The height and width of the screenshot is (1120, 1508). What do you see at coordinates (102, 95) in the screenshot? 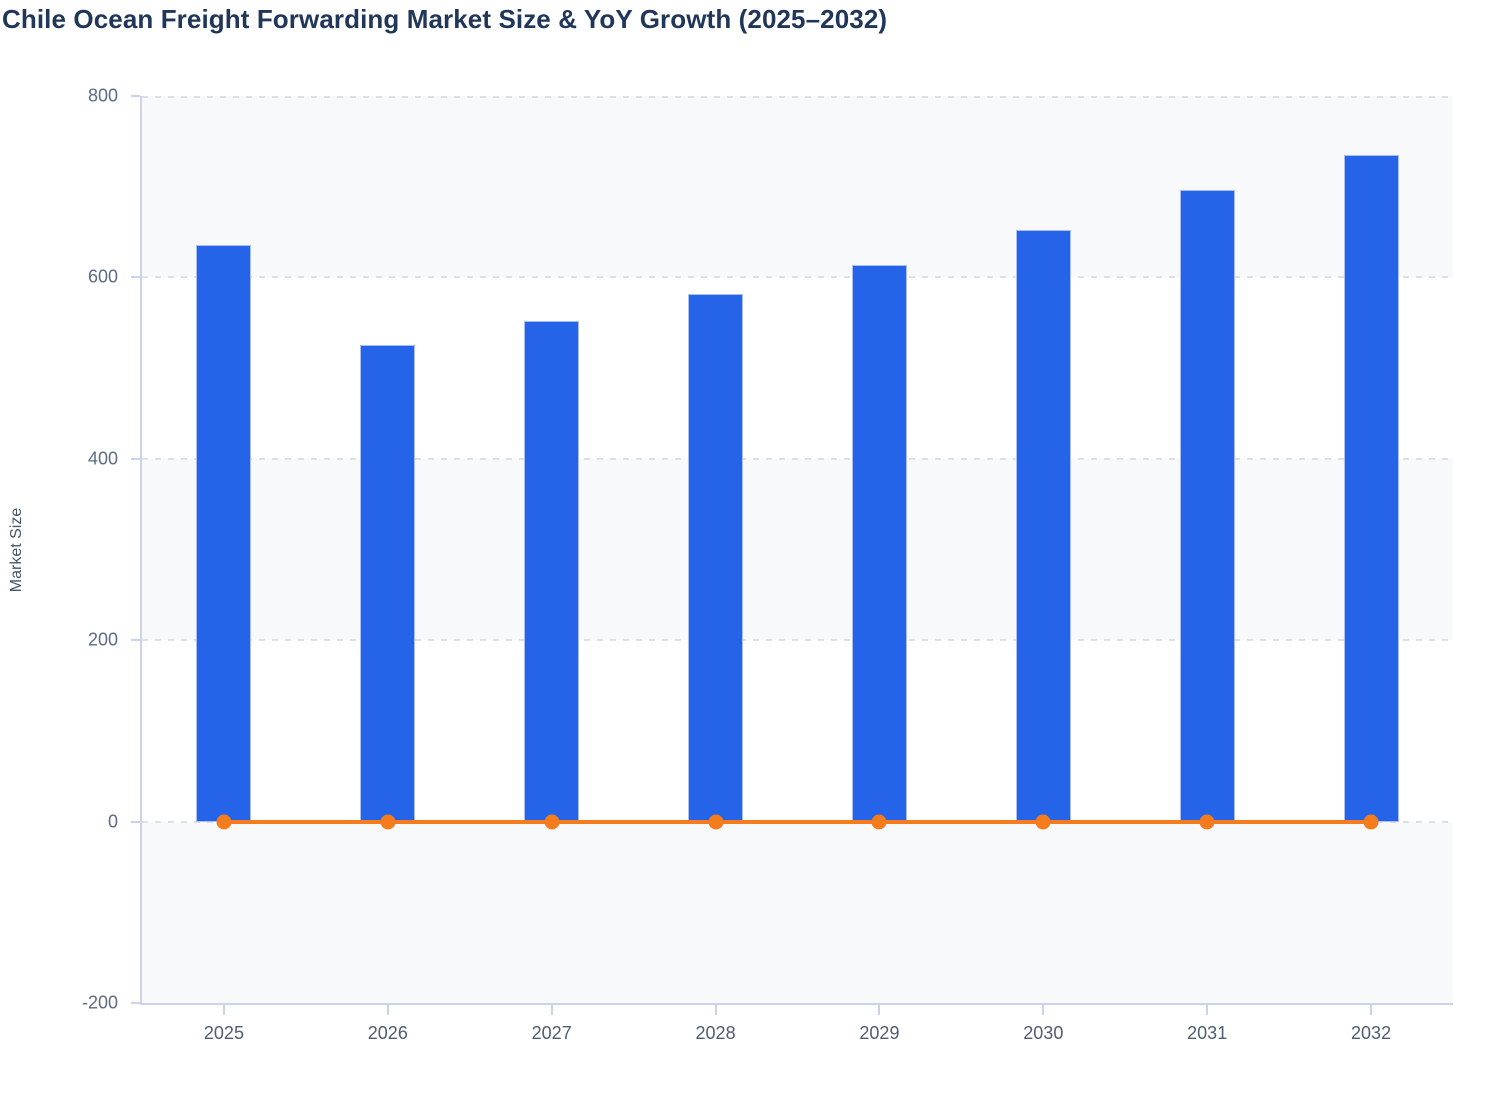
I see `y-tick-label: 800` at bounding box center [102, 95].